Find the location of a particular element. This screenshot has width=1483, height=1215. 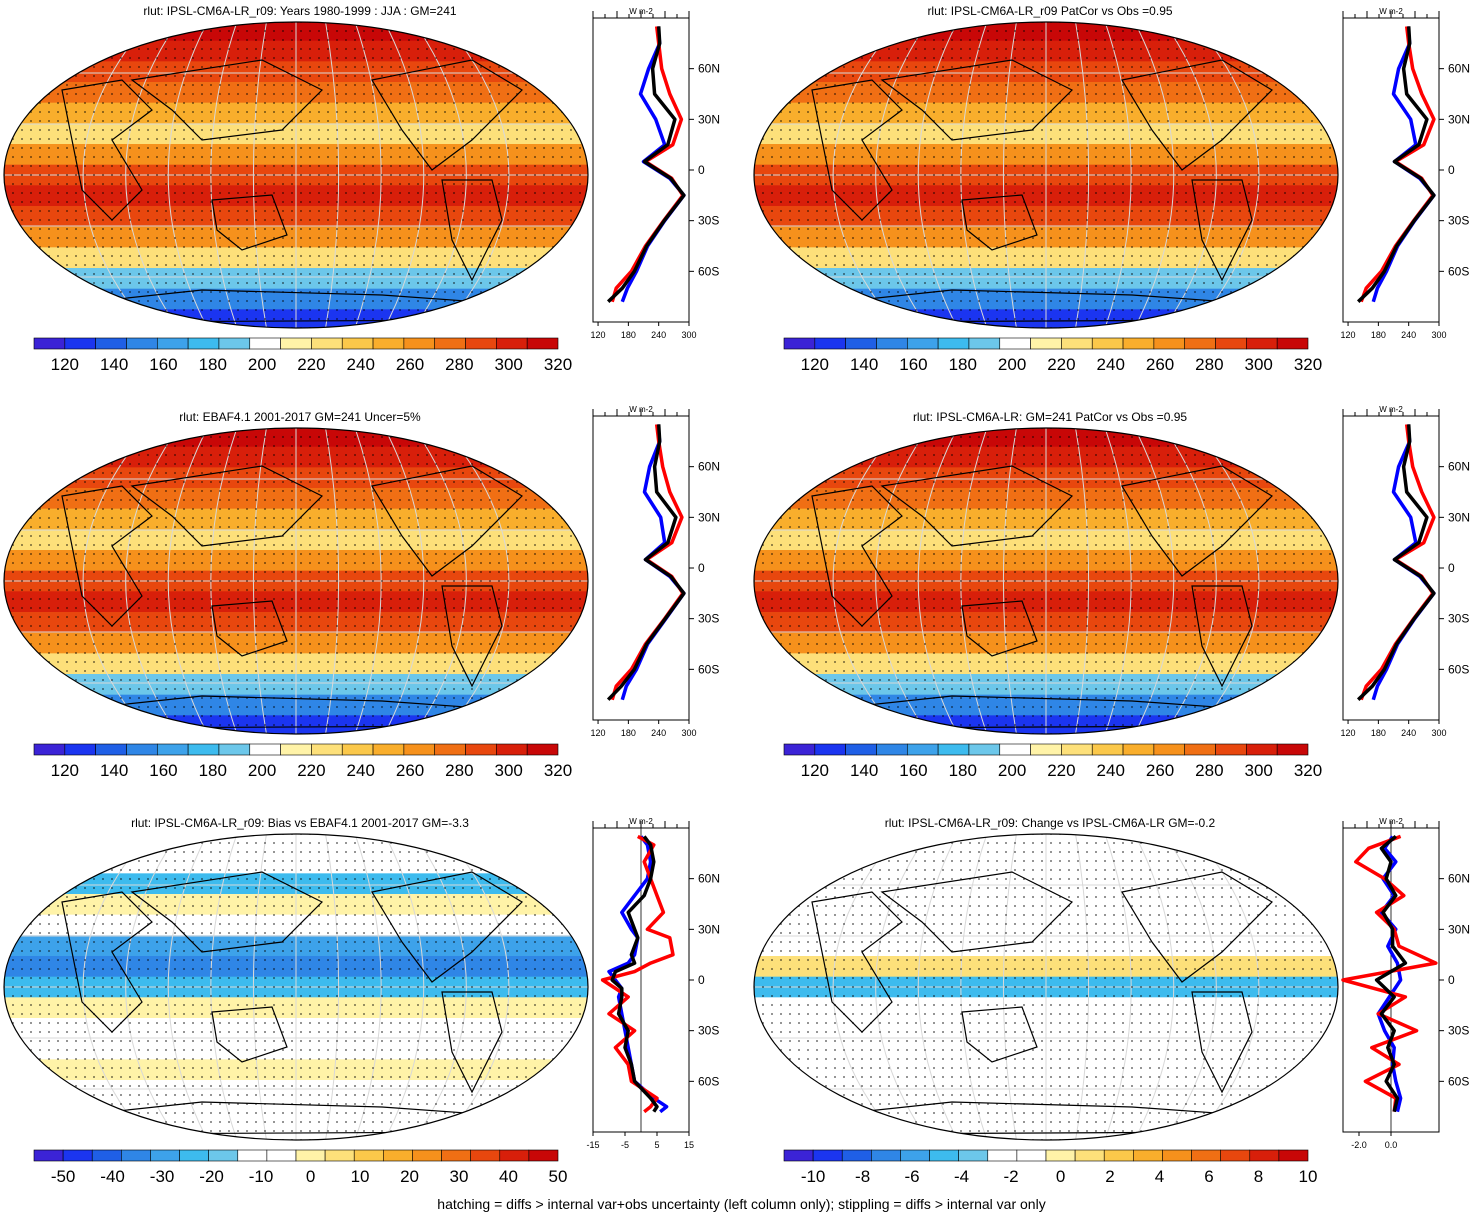

colorbar-label: 240 is located at coordinates (361, 364).